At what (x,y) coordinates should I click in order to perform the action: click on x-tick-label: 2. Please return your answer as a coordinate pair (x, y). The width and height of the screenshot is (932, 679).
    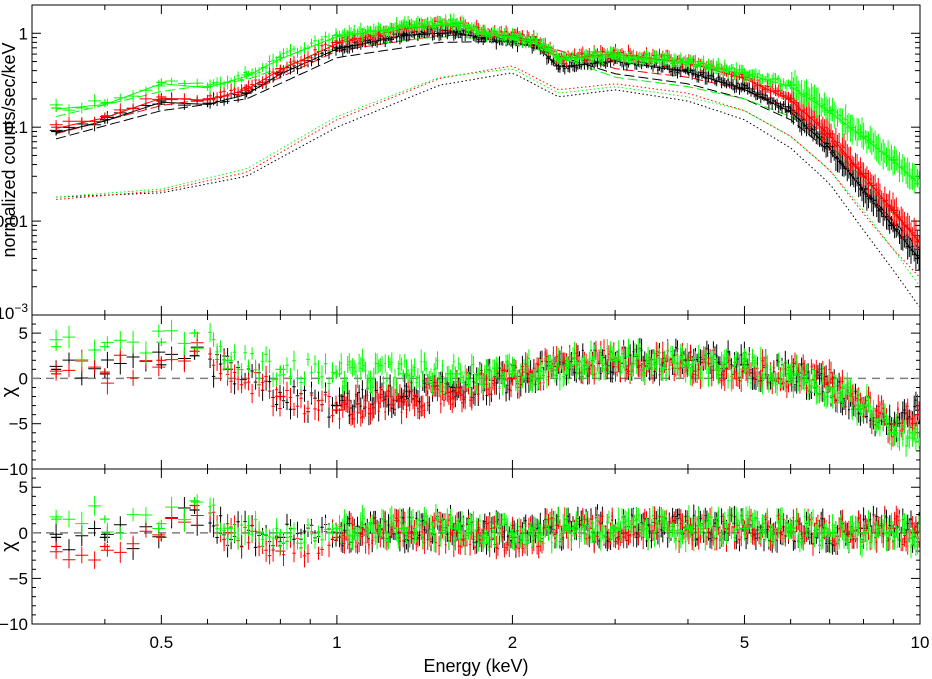
    Looking at the image, I should click on (512, 642).